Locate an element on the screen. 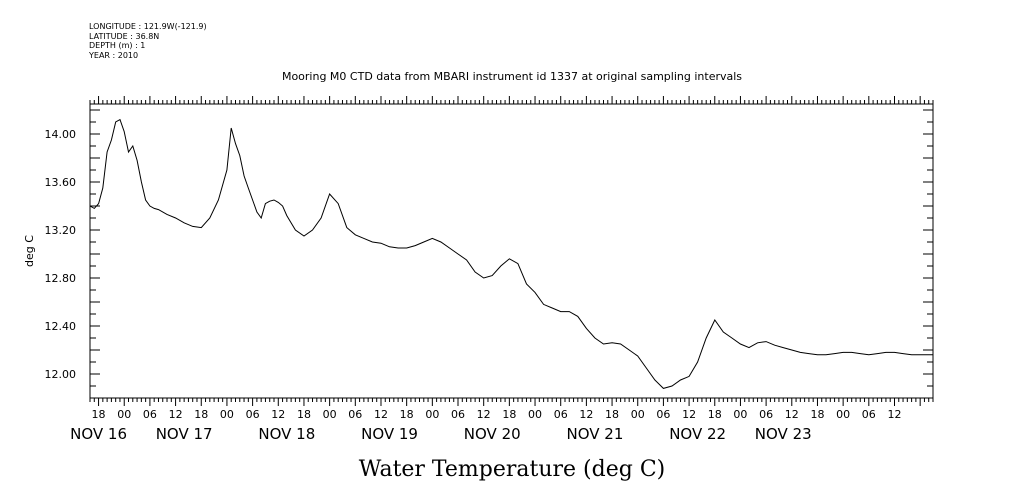  x-day-label: NOV 23 is located at coordinates (783, 434).